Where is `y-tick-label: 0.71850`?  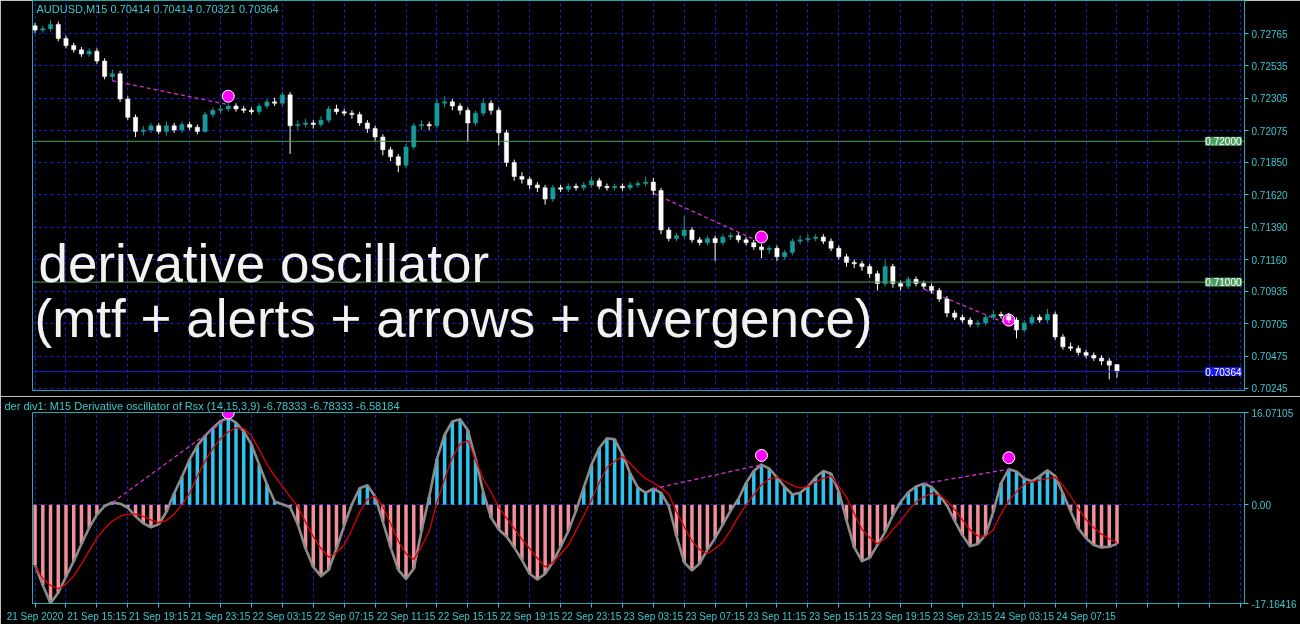 y-tick-label: 0.71850 is located at coordinates (1270, 163).